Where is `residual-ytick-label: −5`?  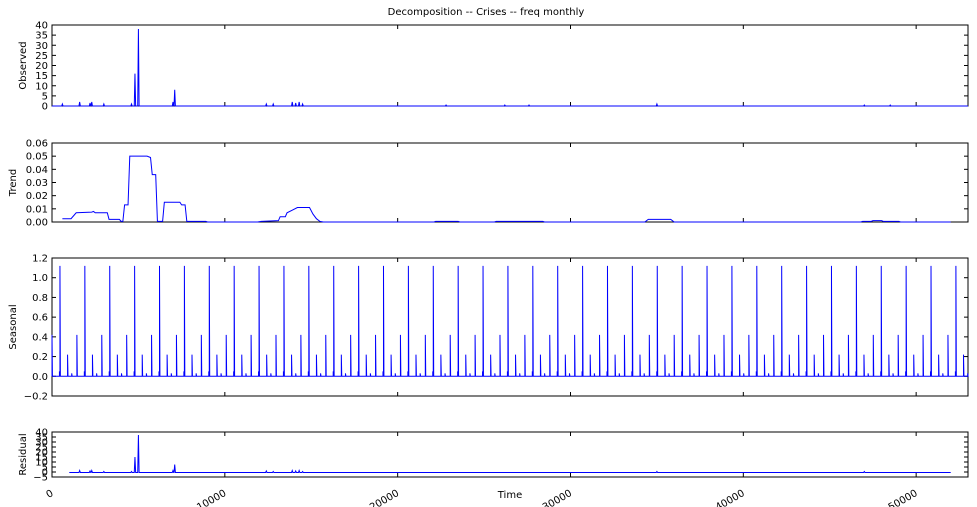 residual-ytick-label: −5 is located at coordinates (40, 478).